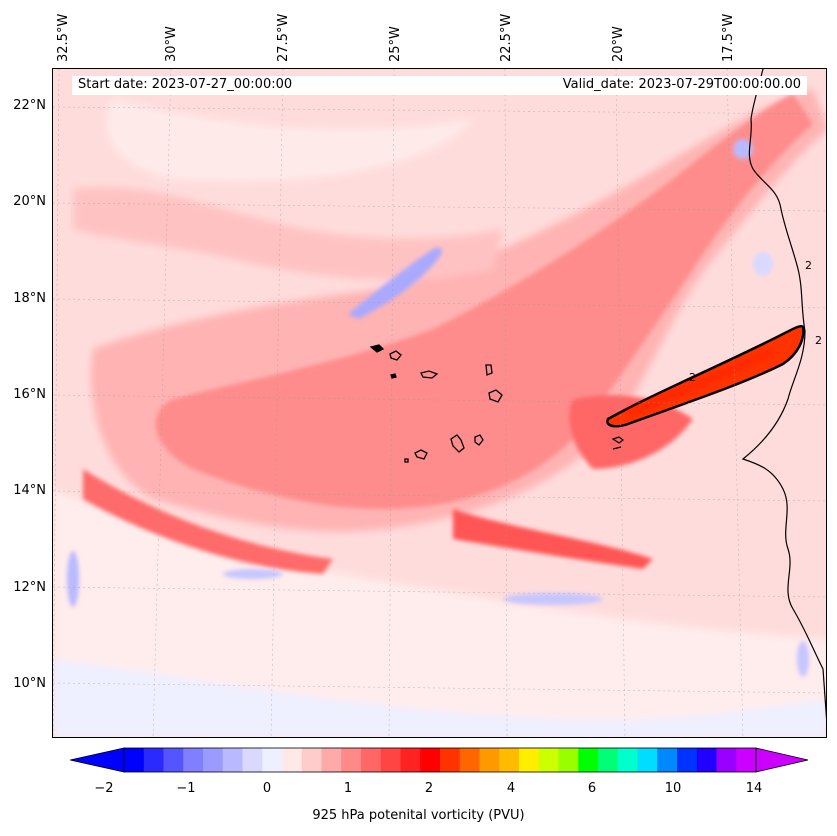 Image resolution: width=837 pixels, height=836 pixels. I want to click on colorbar-tick-0: 0, so click(267, 788).